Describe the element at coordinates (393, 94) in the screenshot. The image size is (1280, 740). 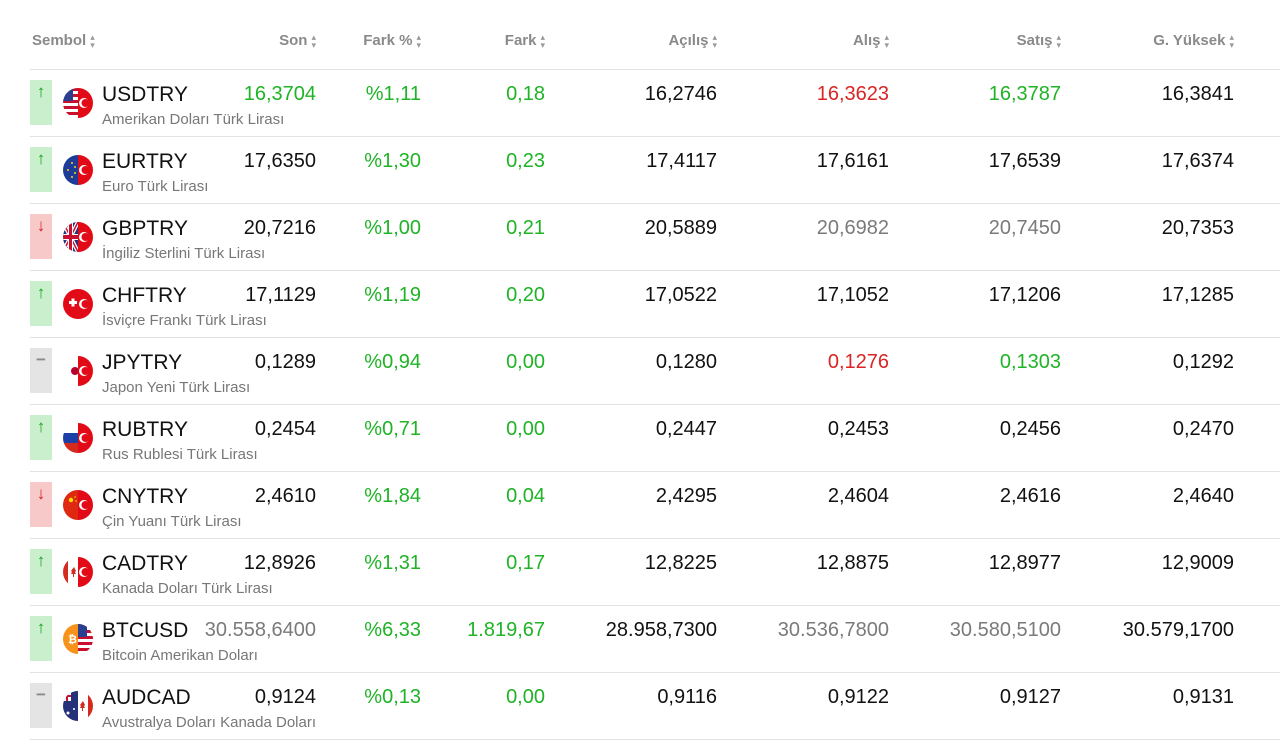
I see `change-percent: %1,11` at that location.